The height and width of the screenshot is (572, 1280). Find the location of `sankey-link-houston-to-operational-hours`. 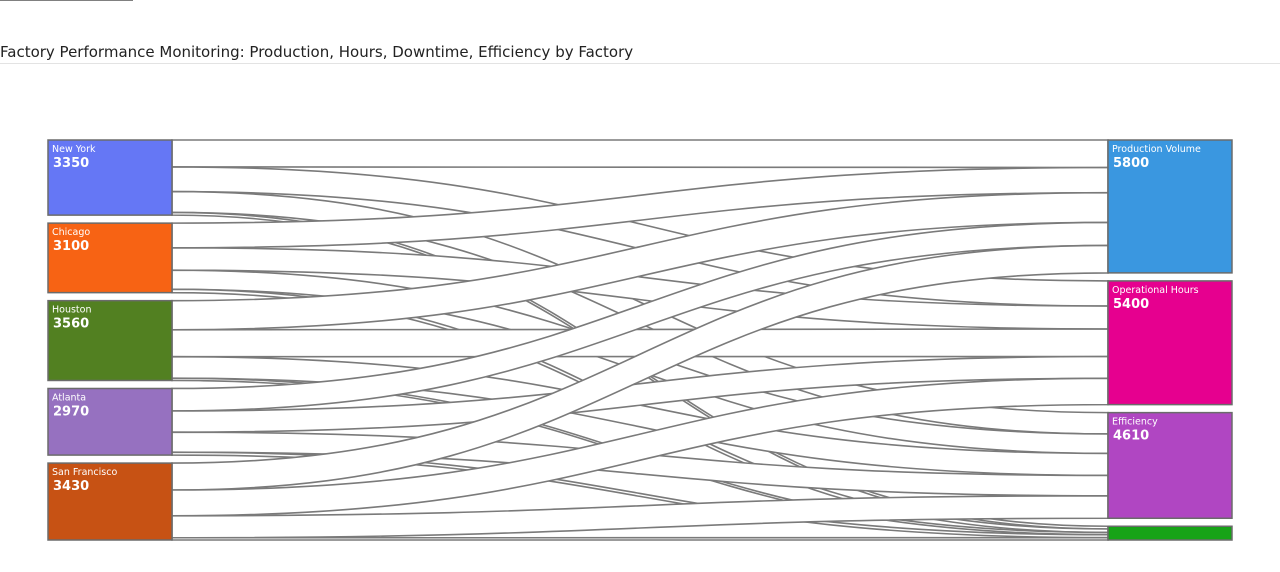

sankey-link-houston-to-operational-hours is located at coordinates (640, 343).